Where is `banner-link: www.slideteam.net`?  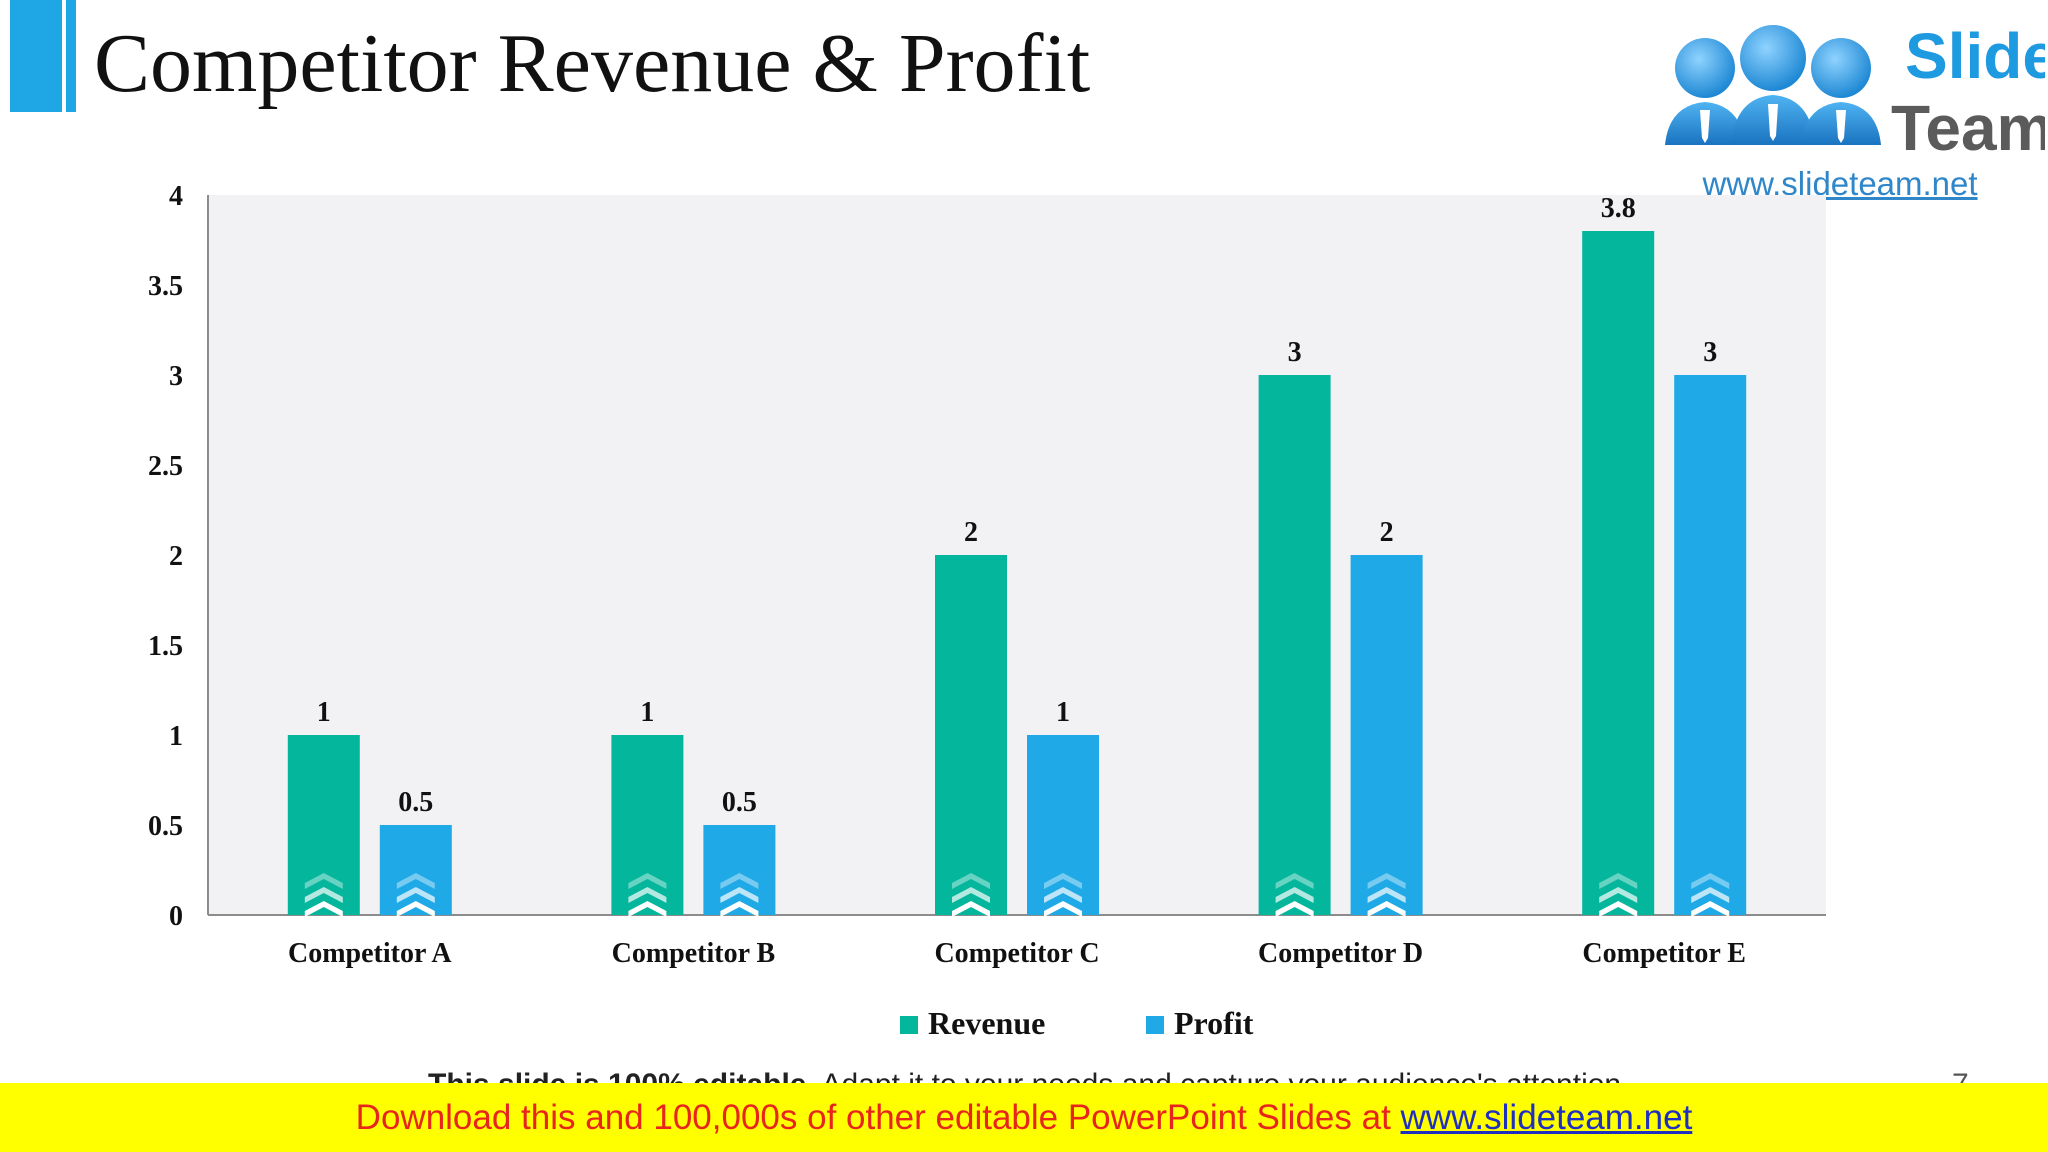
banner-link: www.slideteam.net is located at coordinates (1546, 1117).